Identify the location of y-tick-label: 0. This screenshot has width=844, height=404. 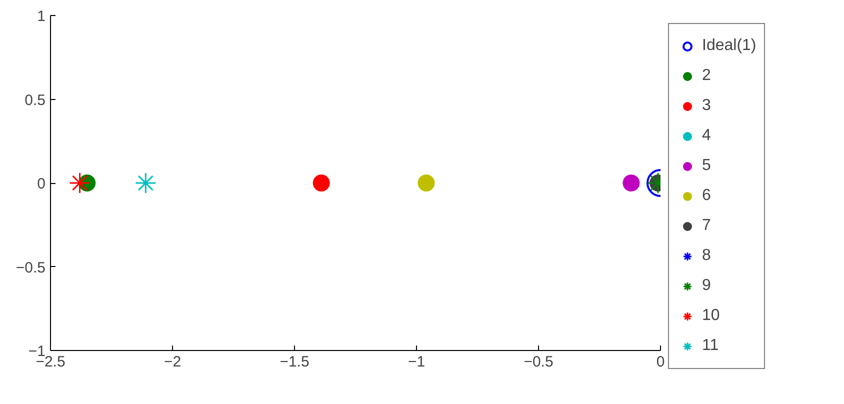
(41, 184).